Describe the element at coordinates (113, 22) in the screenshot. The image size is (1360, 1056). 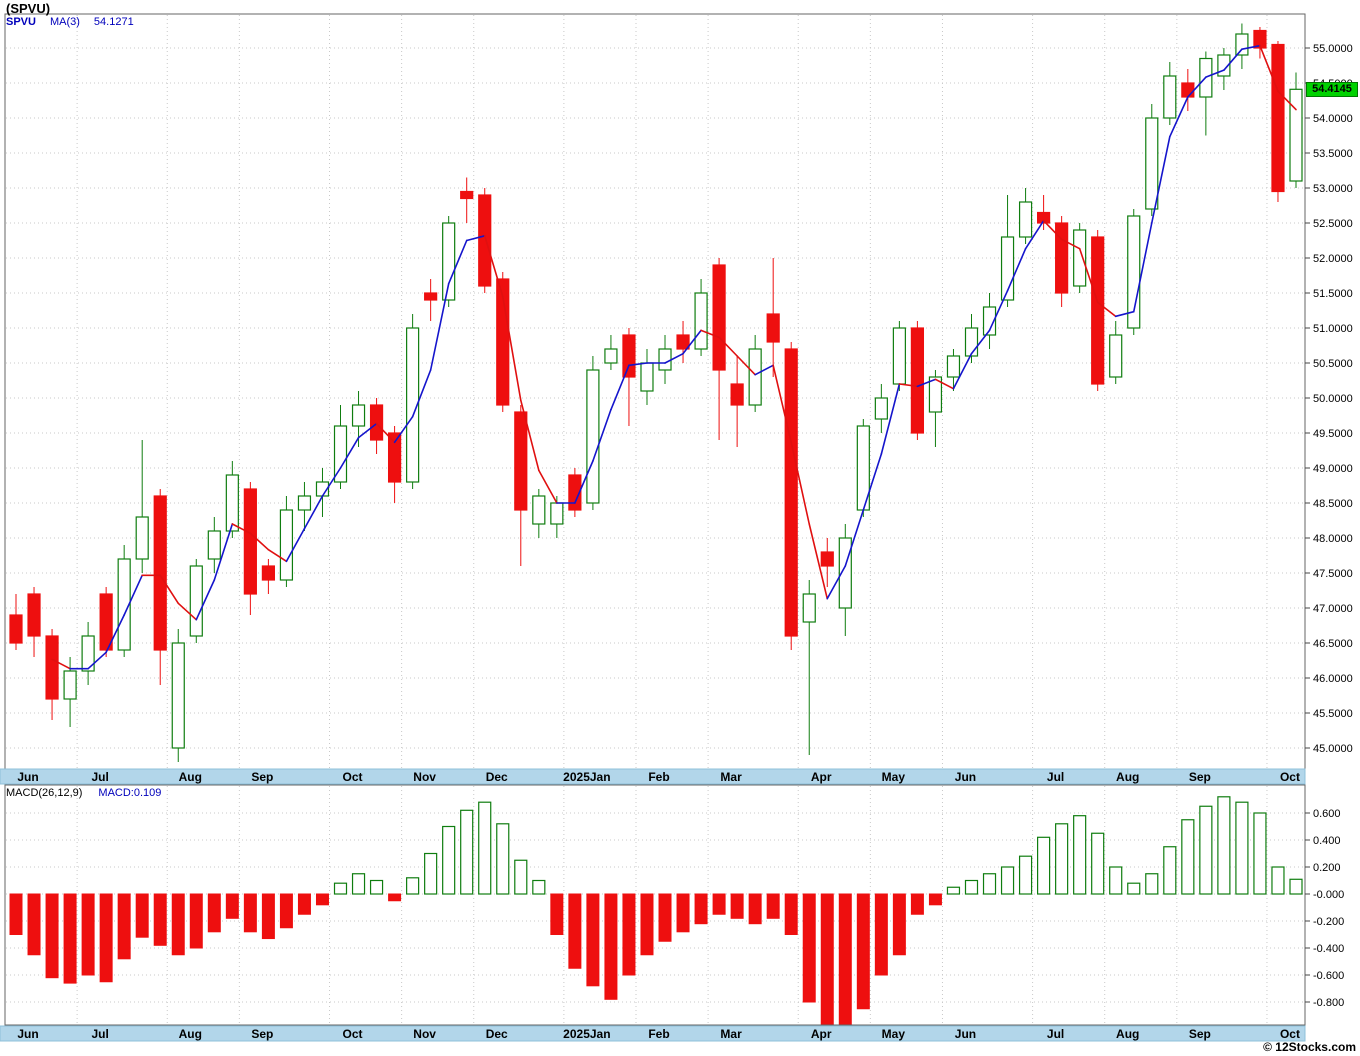
I see `ma-value: 54.1271` at that location.